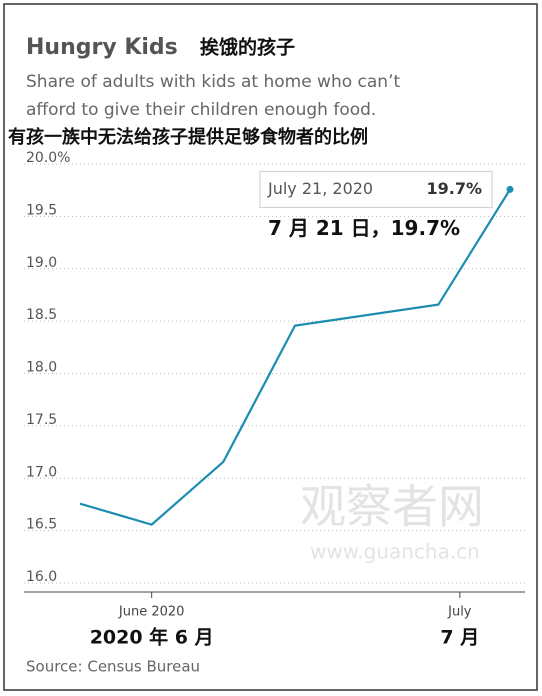 This screenshot has width=542, height=696. Describe the element at coordinates (395, 552) in the screenshot. I see `watermark: www.guancha.cn` at that location.